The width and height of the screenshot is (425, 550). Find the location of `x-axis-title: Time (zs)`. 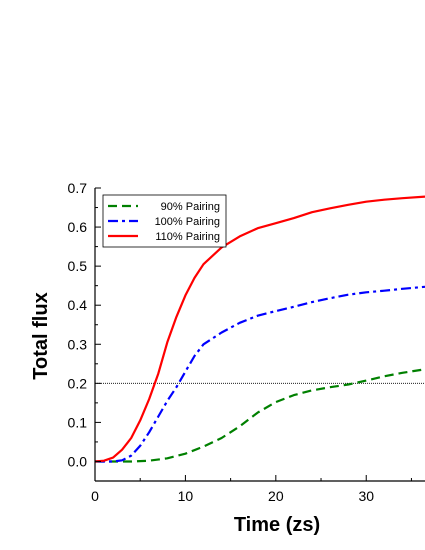

x-axis-title: Time (zs) is located at coordinates (277, 525).